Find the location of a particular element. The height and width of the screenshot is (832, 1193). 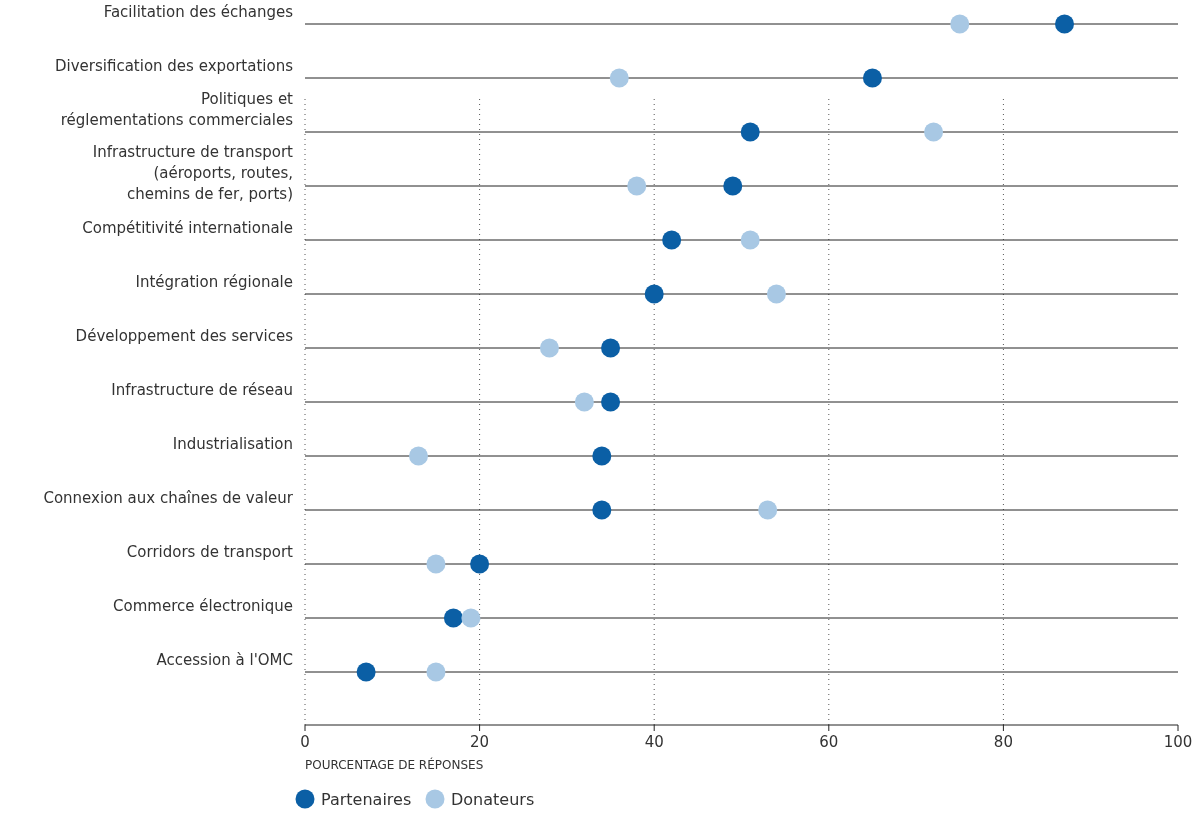

y-tick-label: Compétitivité internationale is located at coordinates (187, 228).